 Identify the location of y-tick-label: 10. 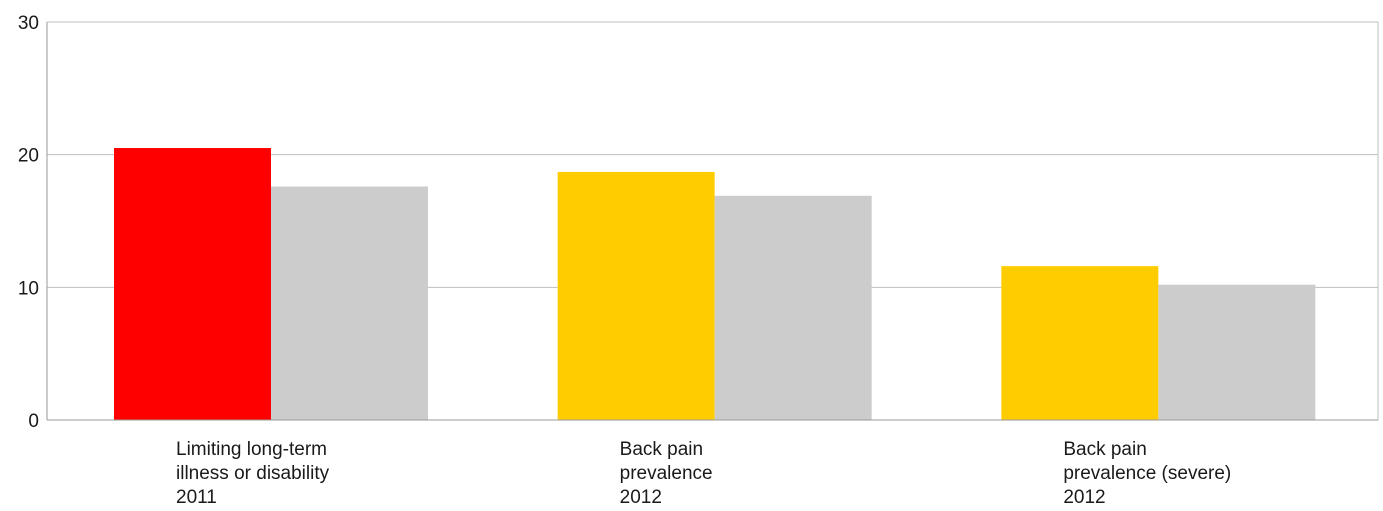
(28, 288).